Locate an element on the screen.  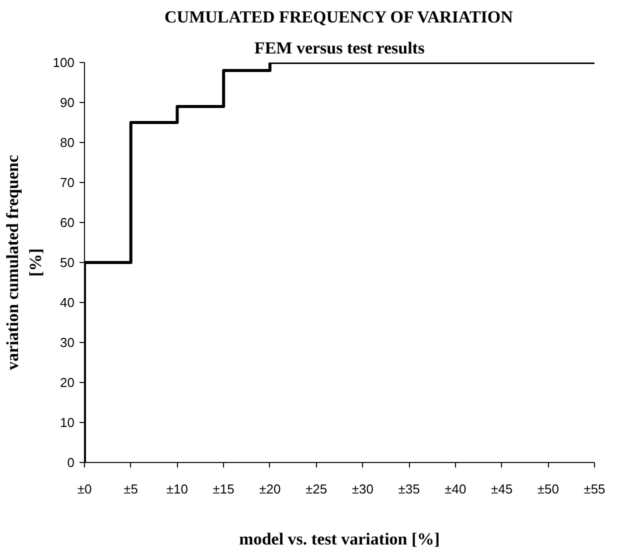
x-axis-title: model vs. test variation [%] is located at coordinates (339, 539).